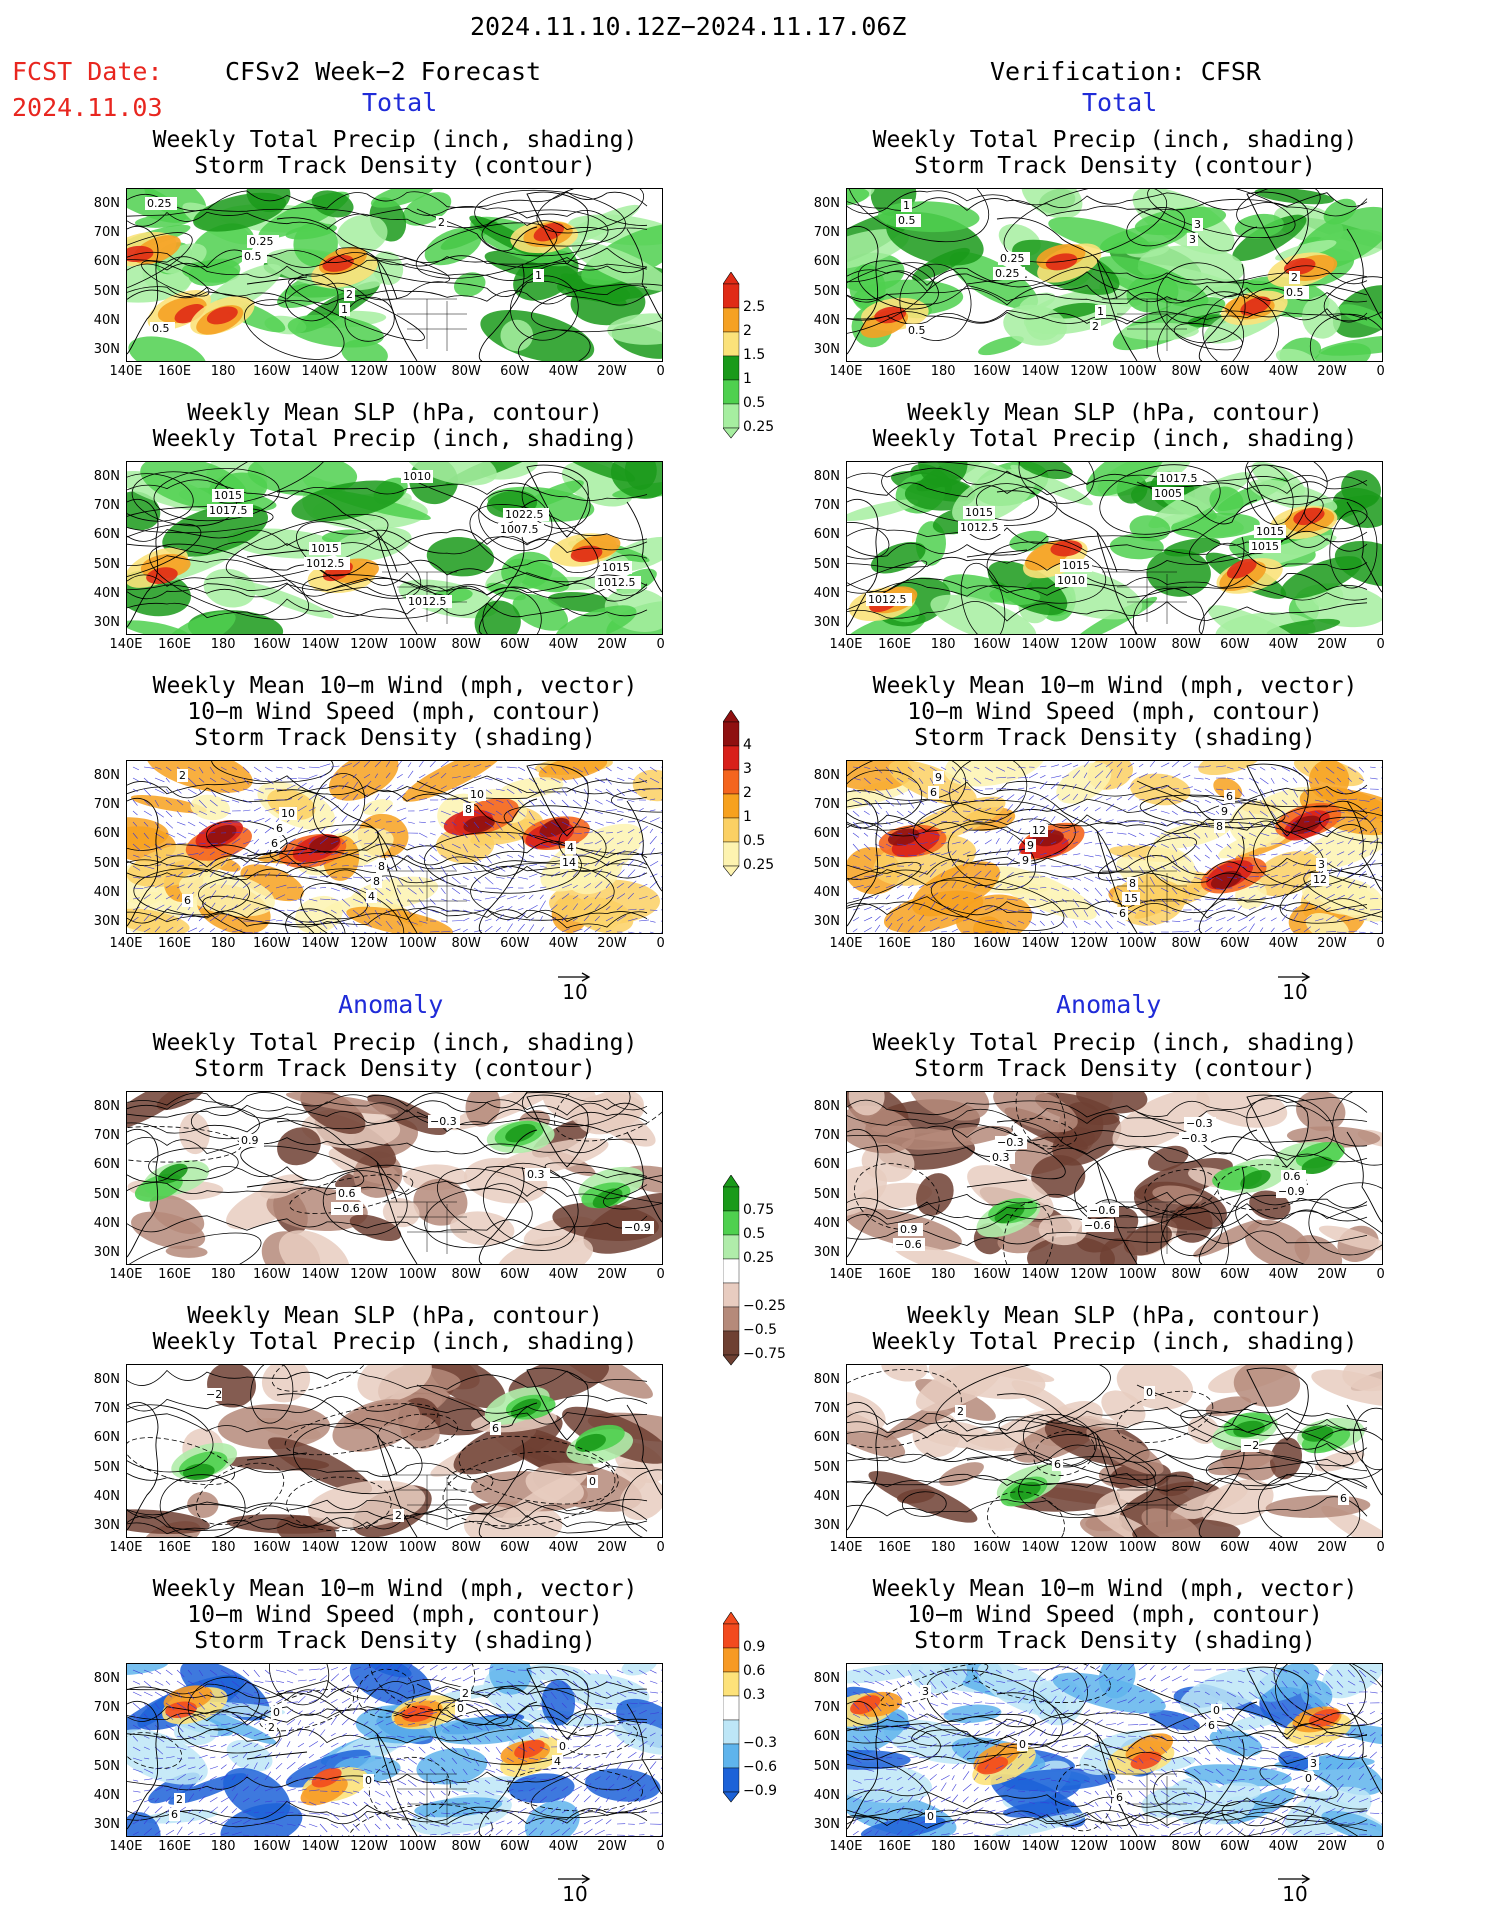 Image resolution: width=1487 pixels, height=1925 pixels. Describe the element at coordinates (759, 1258) in the screenshot. I see `colorbar-label: 0.25` at that location.